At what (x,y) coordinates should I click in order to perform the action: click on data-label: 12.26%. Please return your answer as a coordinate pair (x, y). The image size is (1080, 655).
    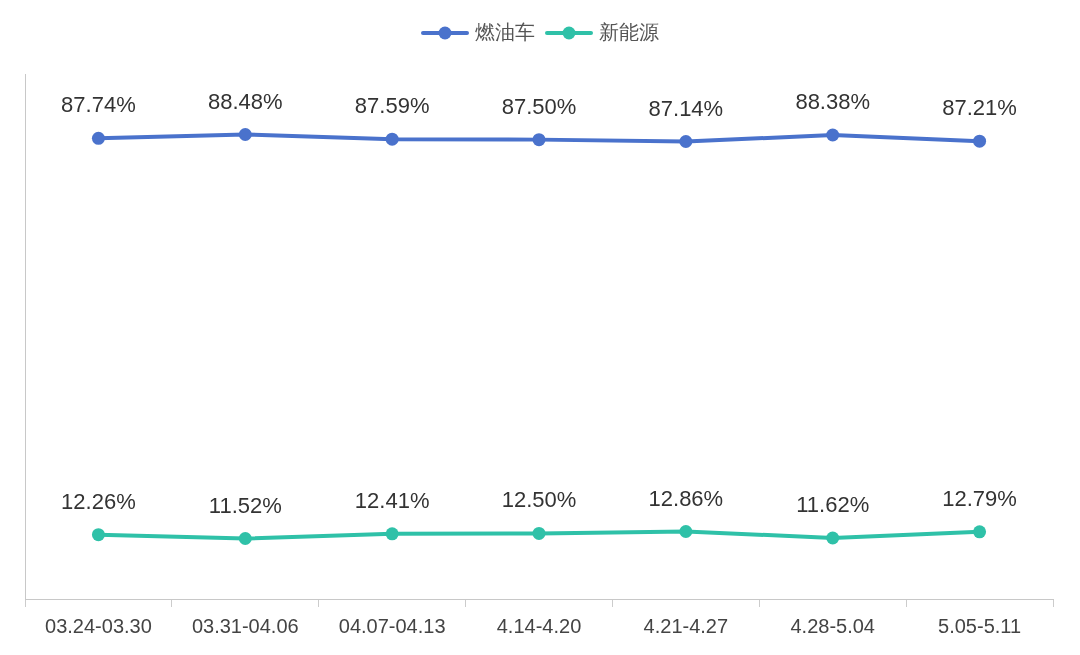
    Looking at the image, I should click on (98, 501).